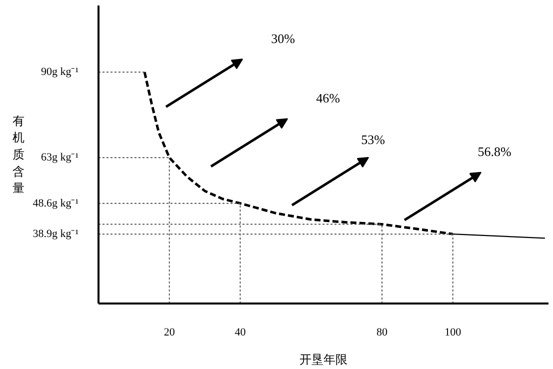 The height and width of the screenshot is (369, 553). Describe the element at coordinates (18, 155) in the screenshot. I see `y-axis-title: 有机质含量` at that location.